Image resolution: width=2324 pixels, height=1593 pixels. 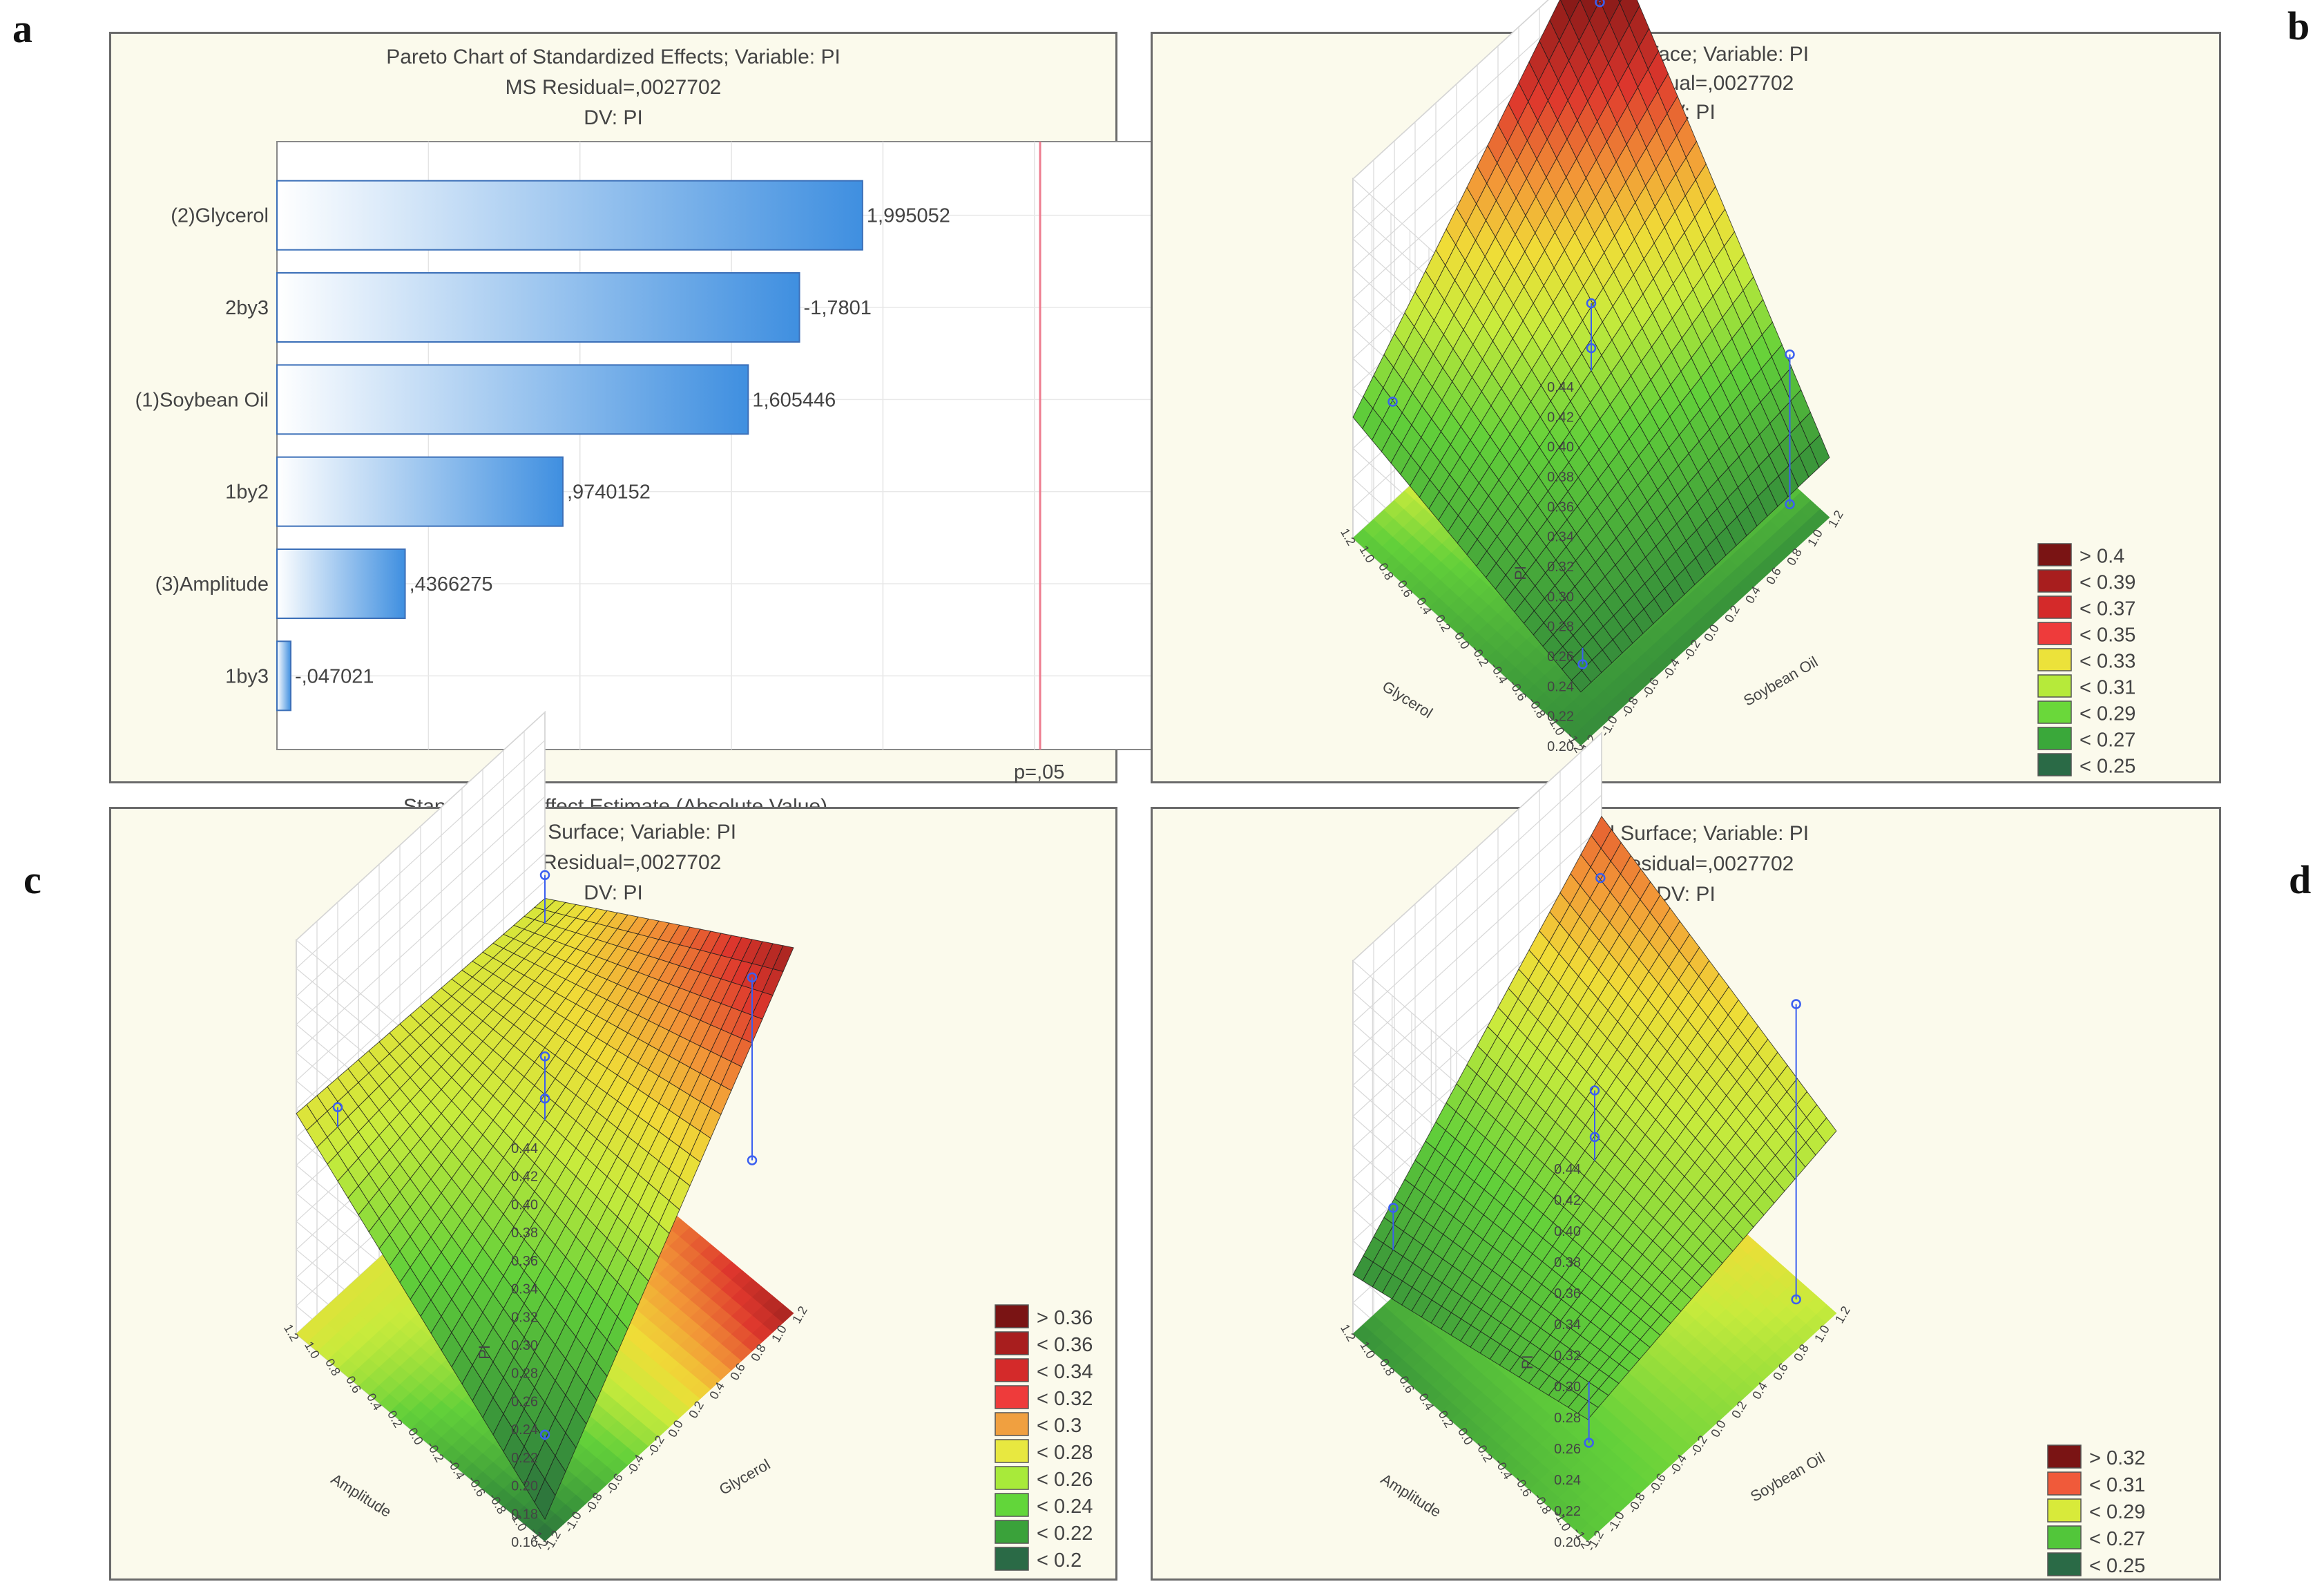 What do you see at coordinates (524, 1542) in the screenshot?
I see `z-tick-label: 0.16` at bounding box center [524, 1542].